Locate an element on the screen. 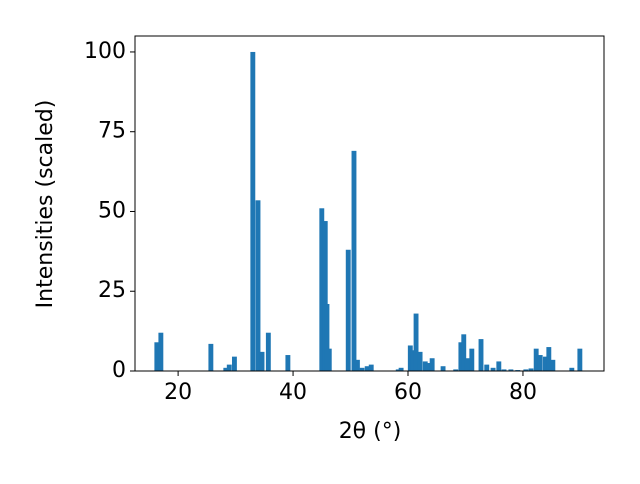 This screenshot has height=484, width=640. y-tick-label: 0 is located at coordinates (119, 370).